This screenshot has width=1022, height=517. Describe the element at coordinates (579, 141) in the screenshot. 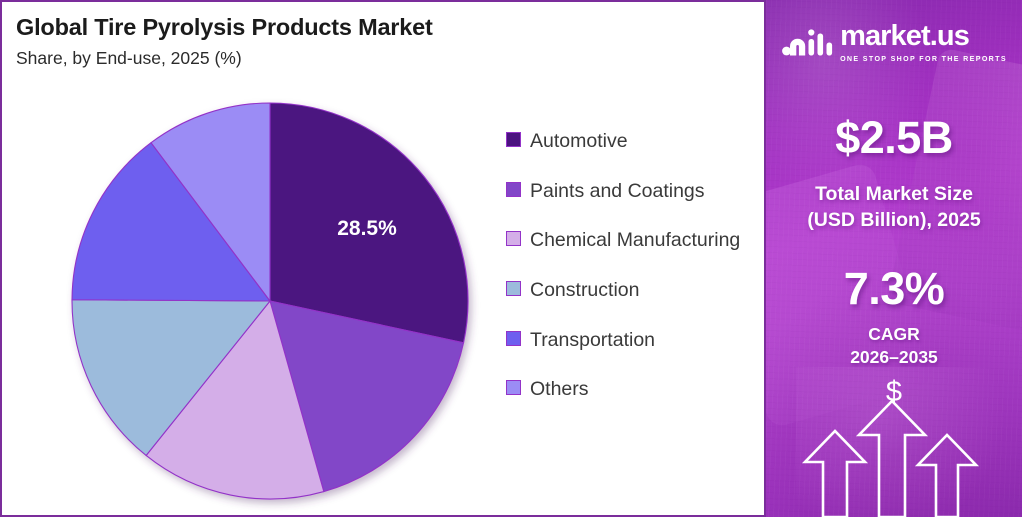

I see `legend-item-label: Automotive` at that location.